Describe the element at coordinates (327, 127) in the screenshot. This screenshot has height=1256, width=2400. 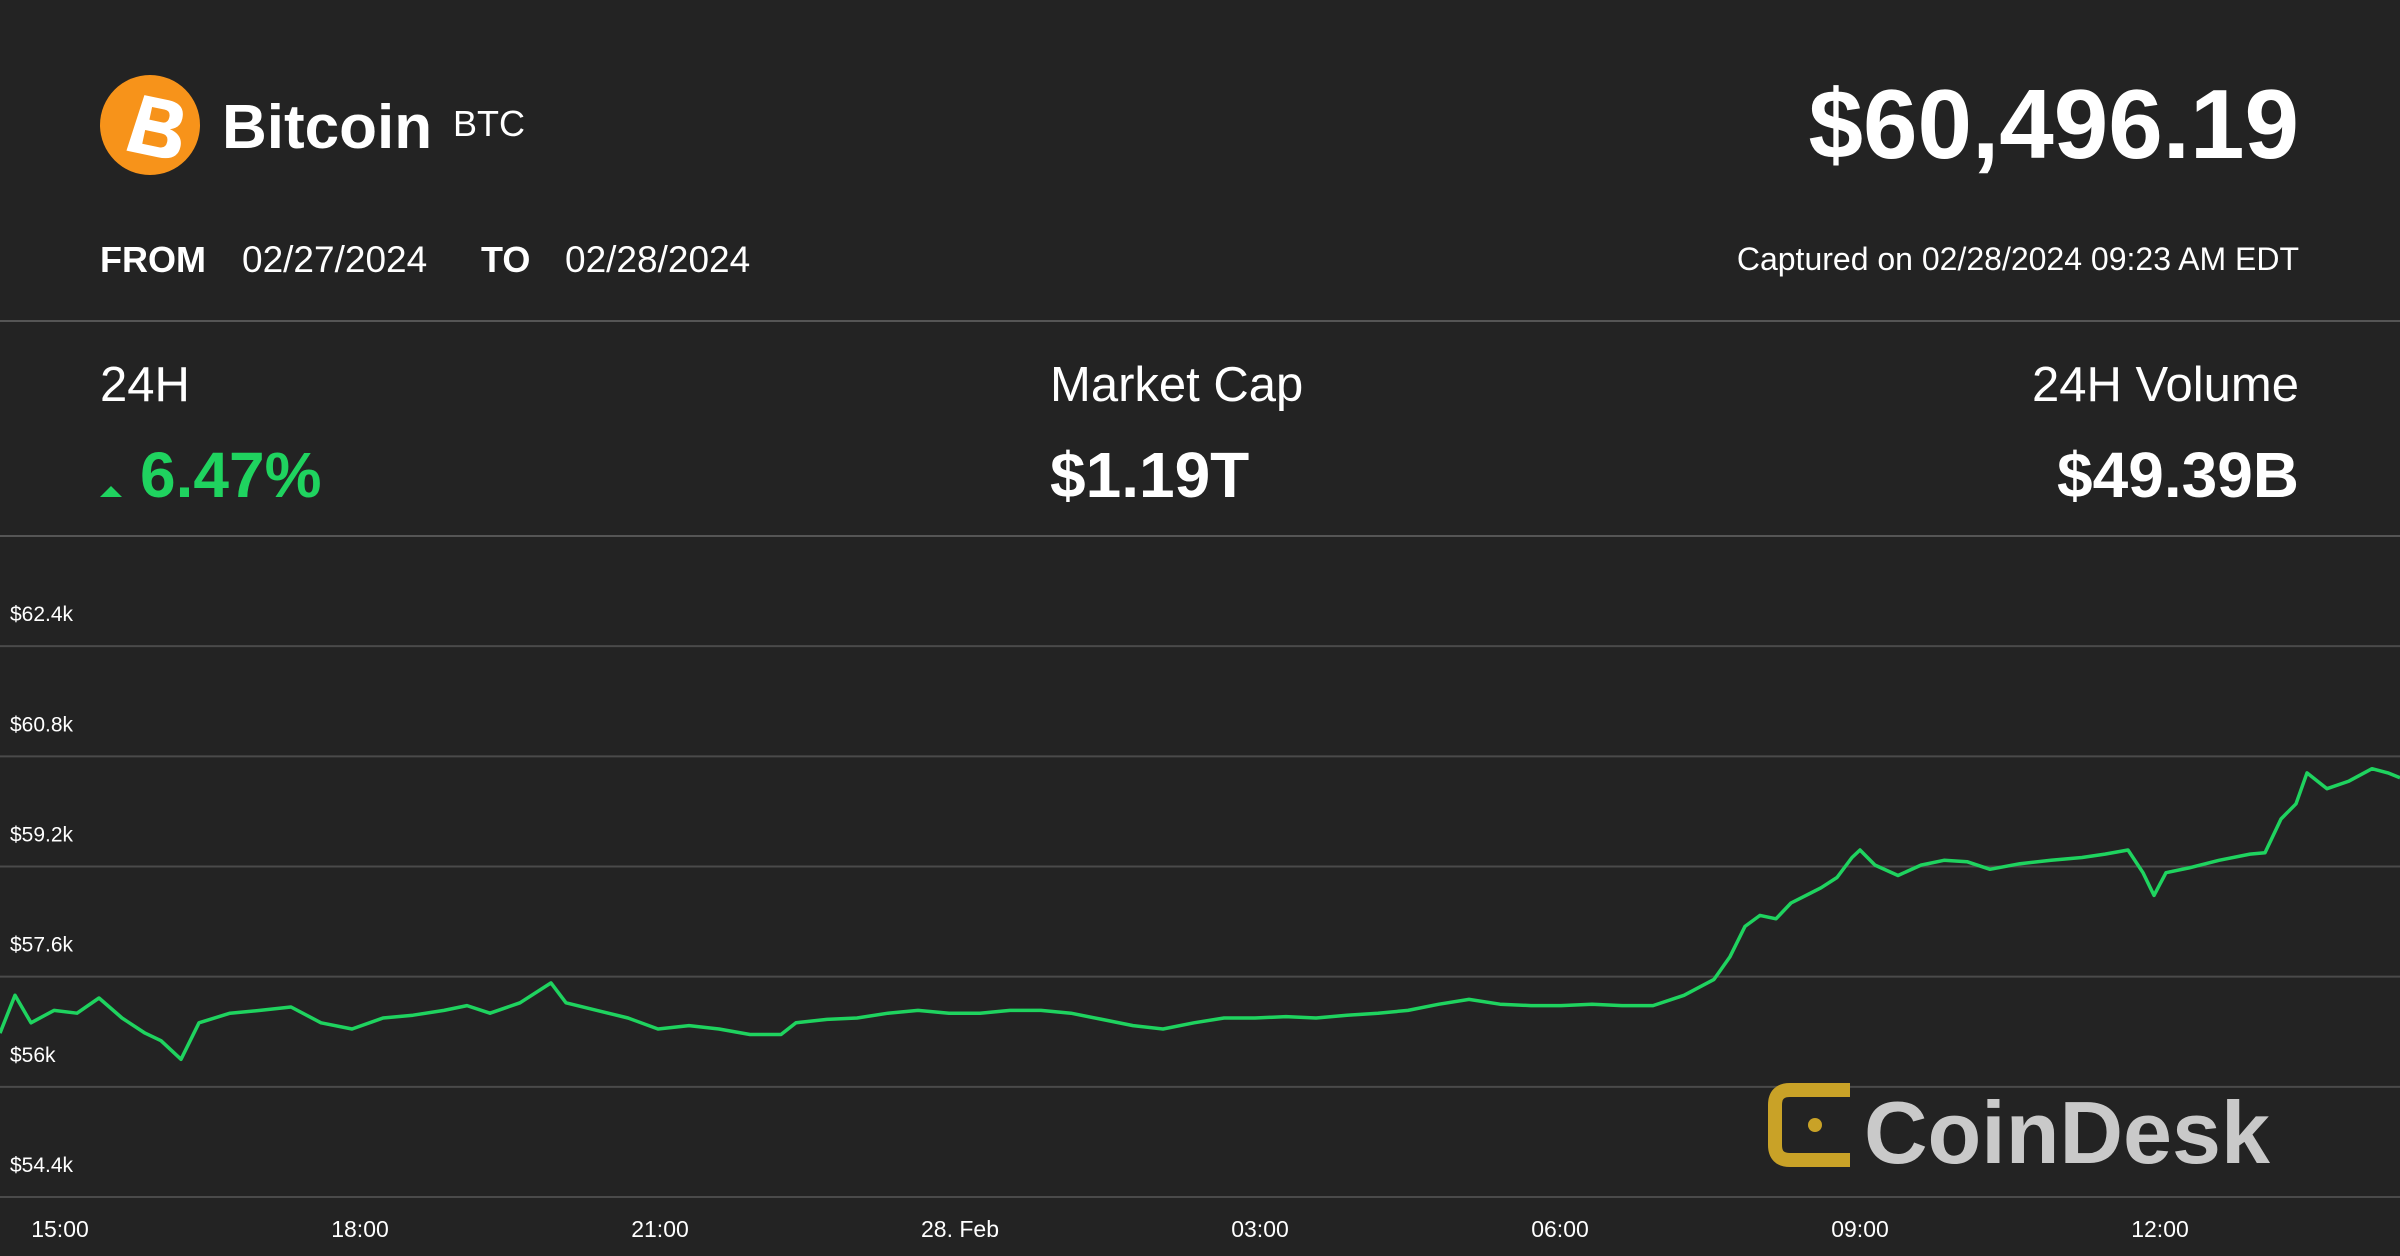
I see `coin-name: Bitcoin` at that location.